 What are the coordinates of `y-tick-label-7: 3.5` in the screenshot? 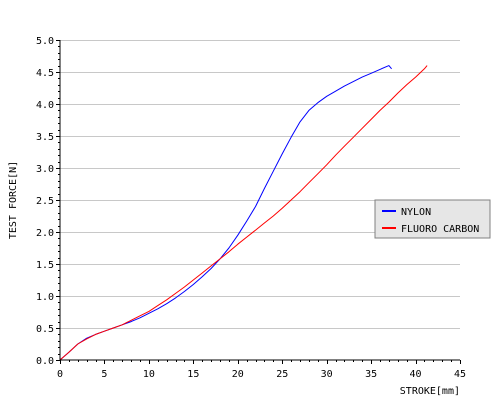 It's located at (45, 137).